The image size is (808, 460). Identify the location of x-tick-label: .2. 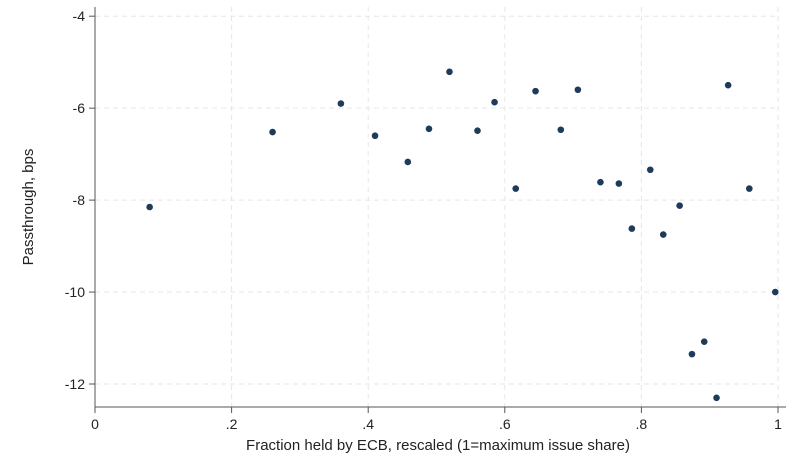
(232, 424).